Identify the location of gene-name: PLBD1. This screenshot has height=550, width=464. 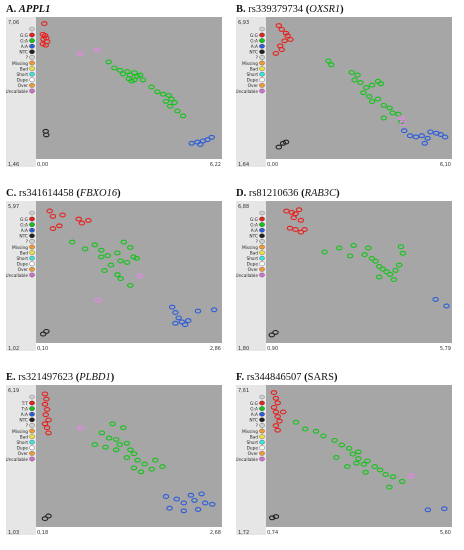
(95, 377).